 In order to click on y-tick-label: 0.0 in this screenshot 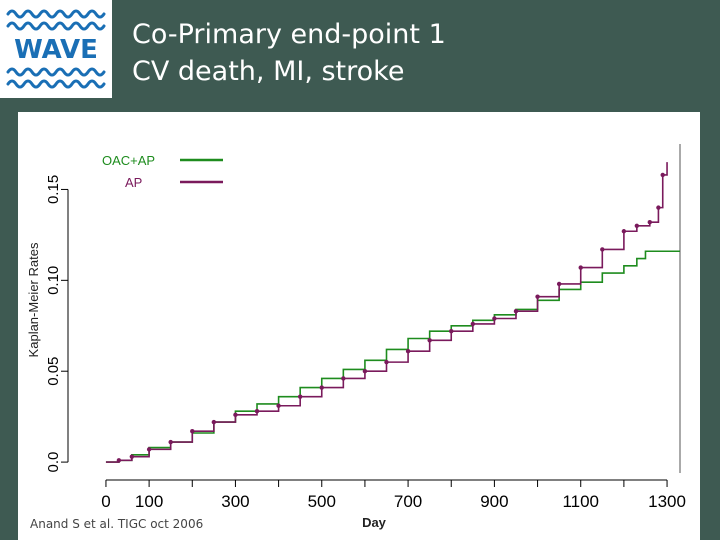, I will do `click(53, 462)`.